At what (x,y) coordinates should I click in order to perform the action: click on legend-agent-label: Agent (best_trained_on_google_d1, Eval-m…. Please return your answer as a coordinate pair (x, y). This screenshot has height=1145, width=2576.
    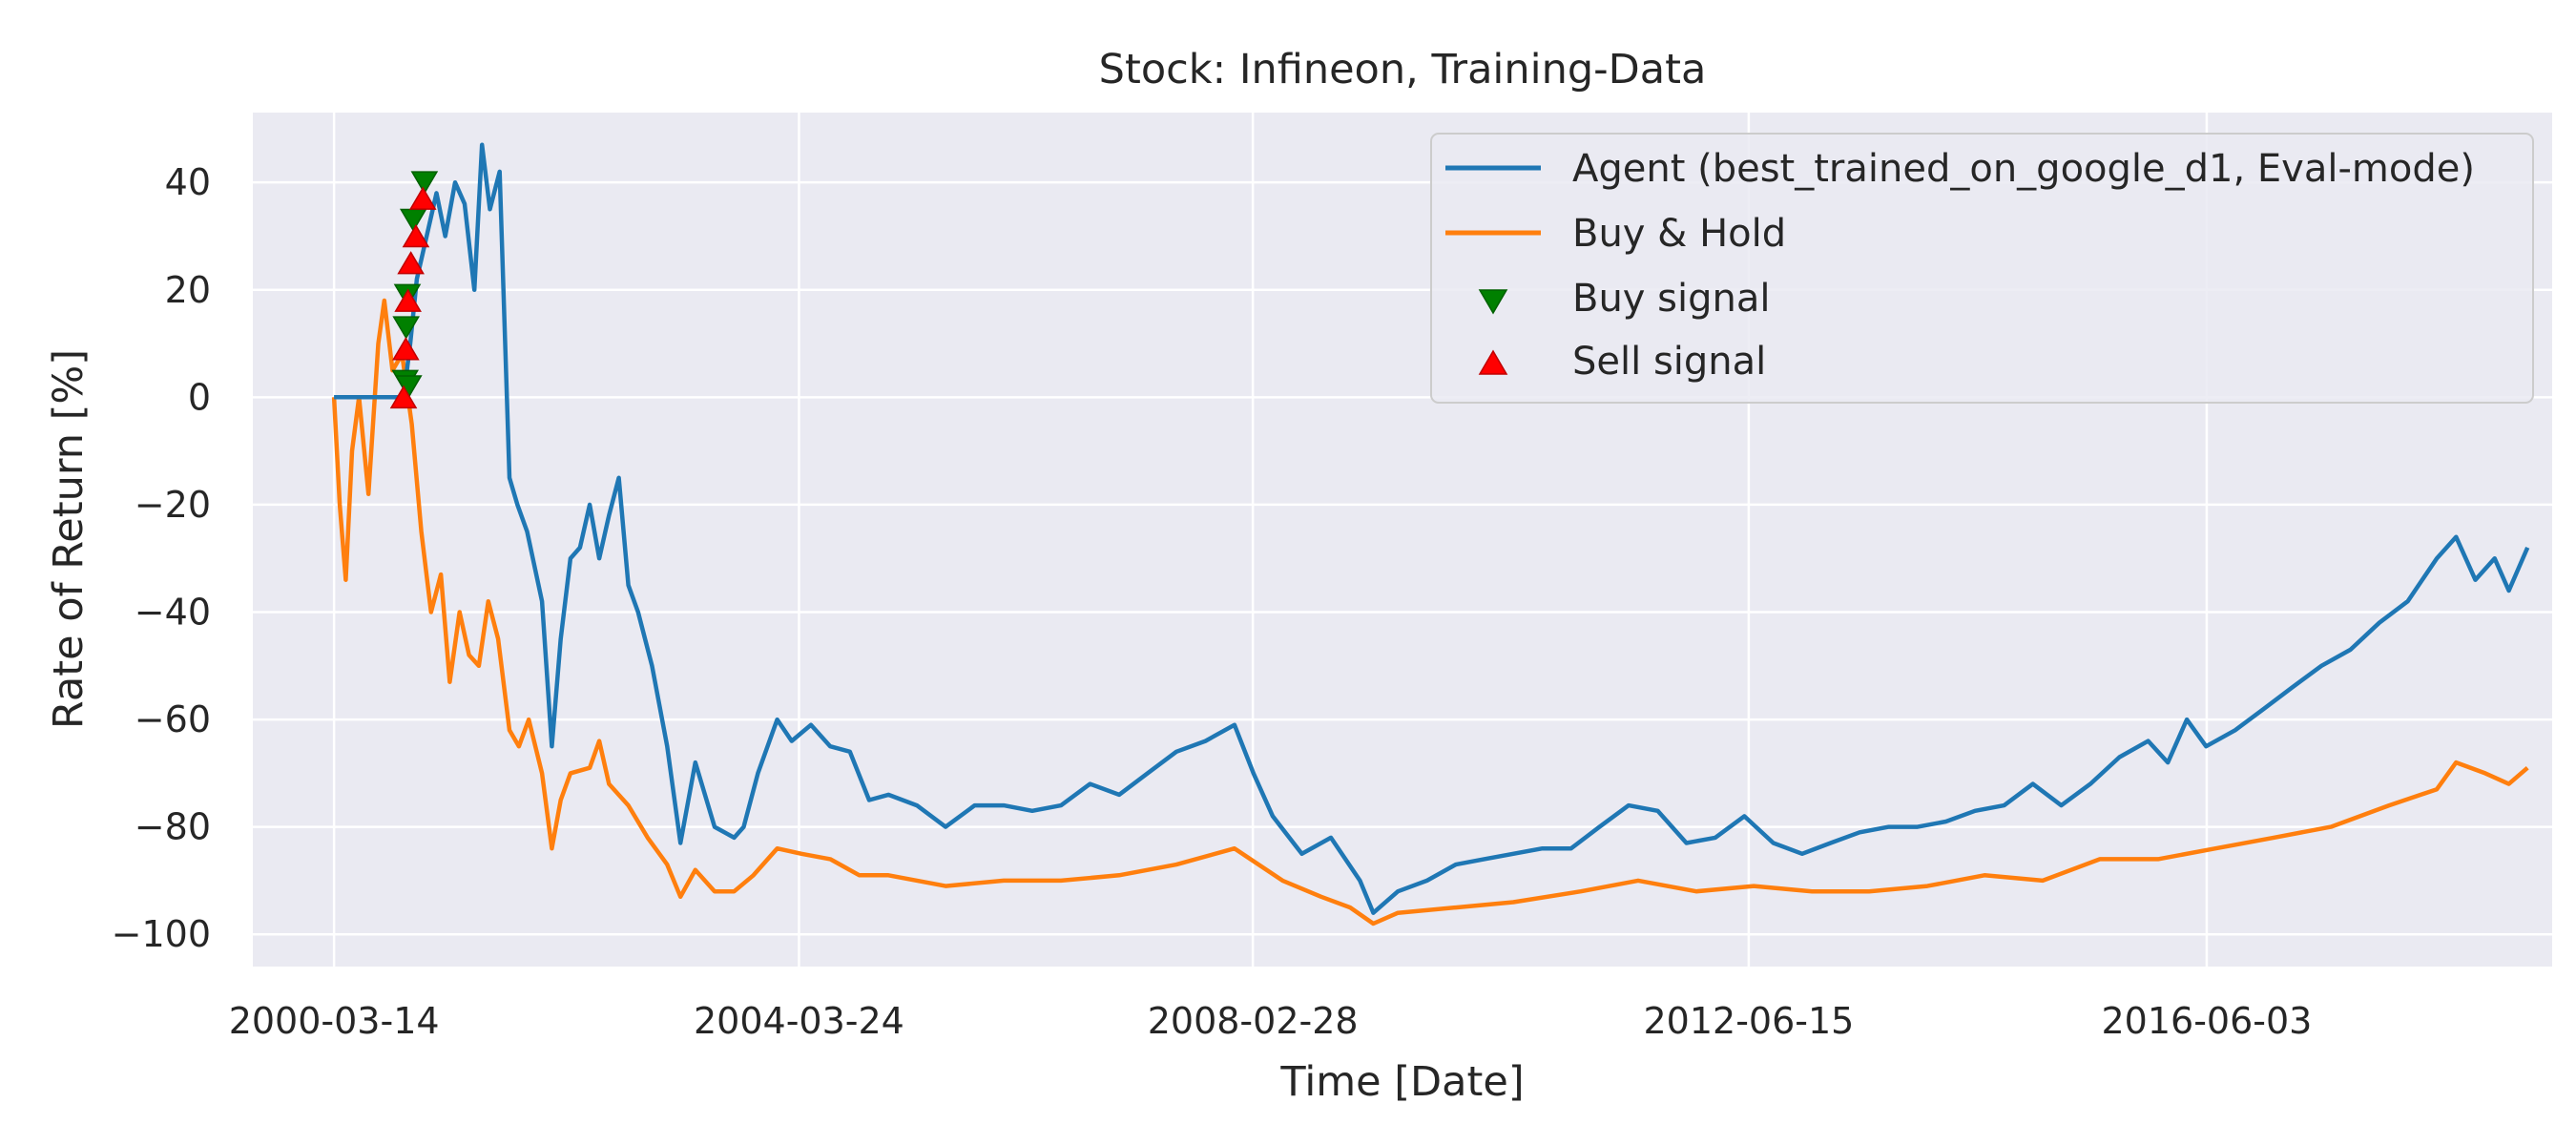
    Looking at the image, I should click on (2023, 169).